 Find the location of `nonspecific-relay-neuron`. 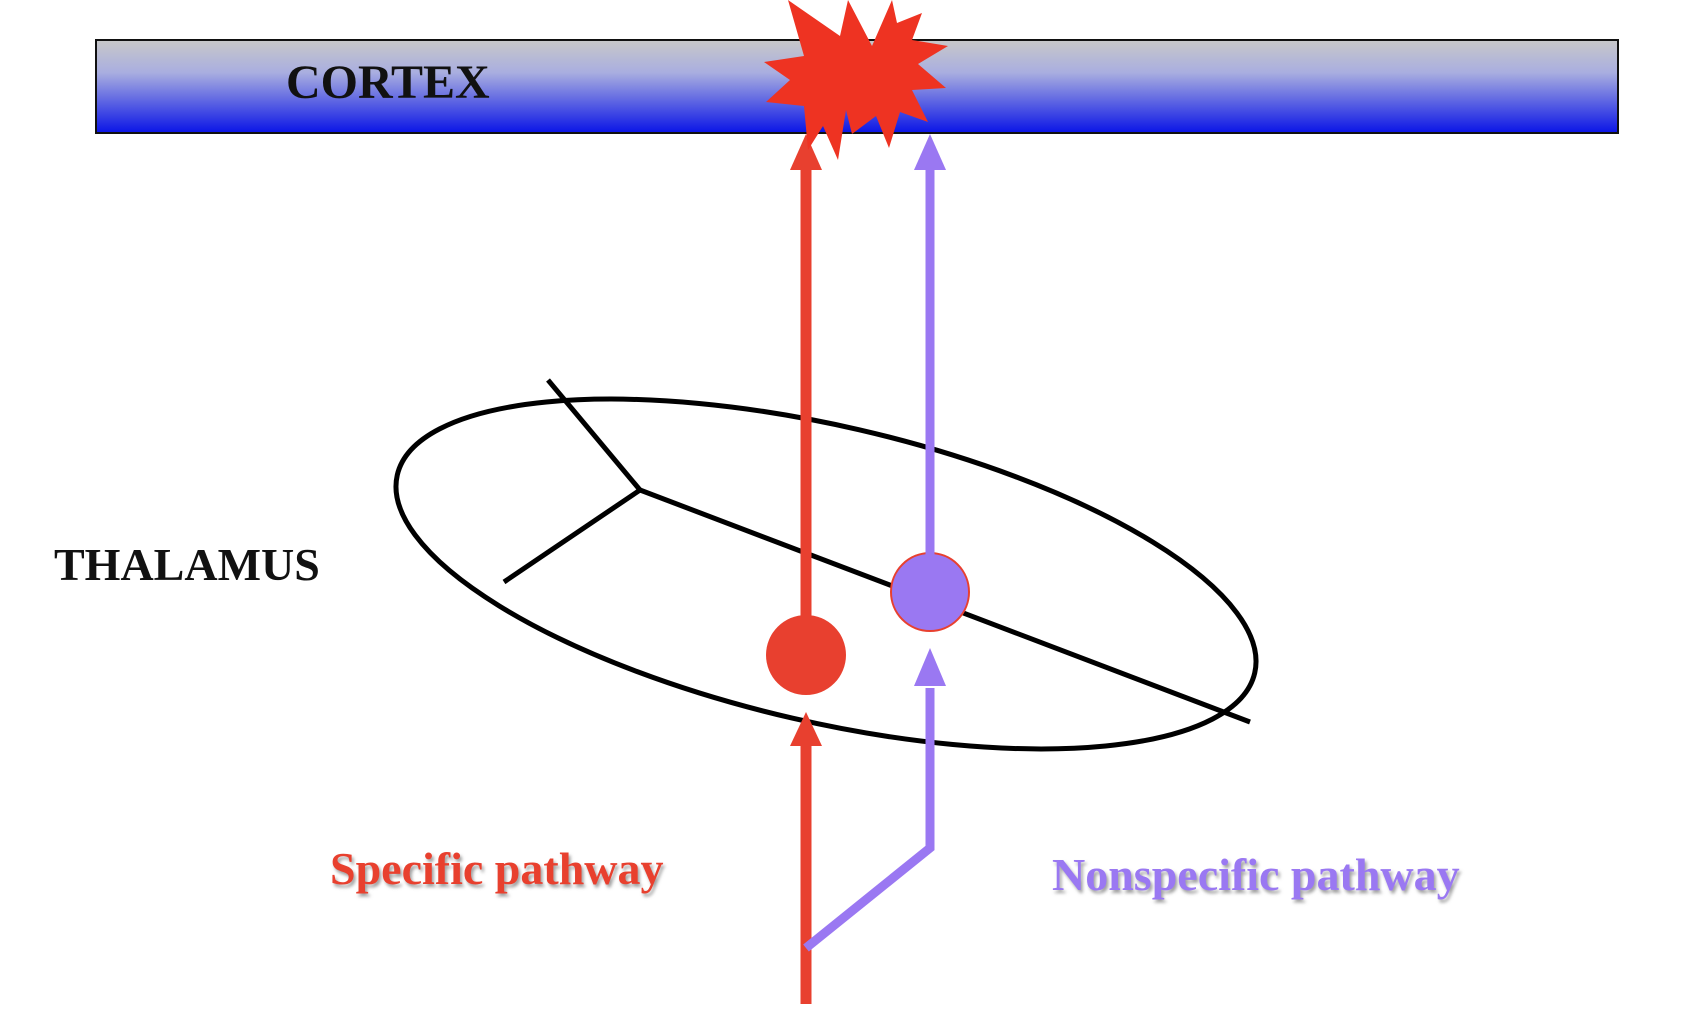

nonspecific-relay-neuron is located at coordinates (930, 592).